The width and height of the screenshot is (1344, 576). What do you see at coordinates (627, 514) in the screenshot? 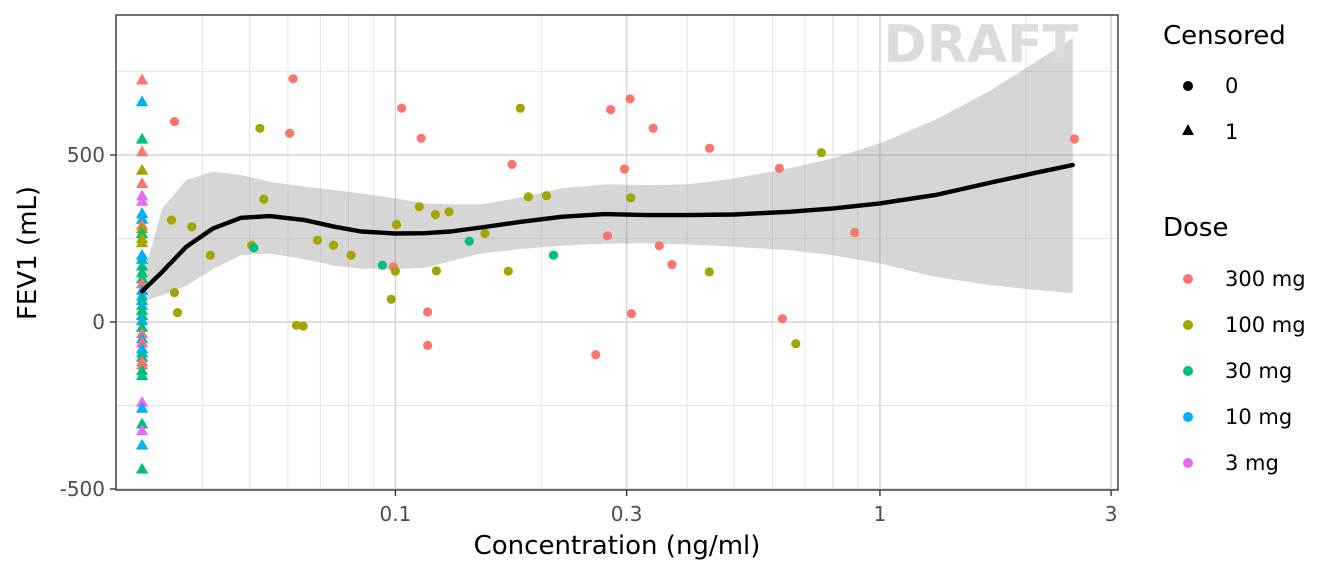
I see `x-tick-label: 0.3` at bounding box center [627, 514].